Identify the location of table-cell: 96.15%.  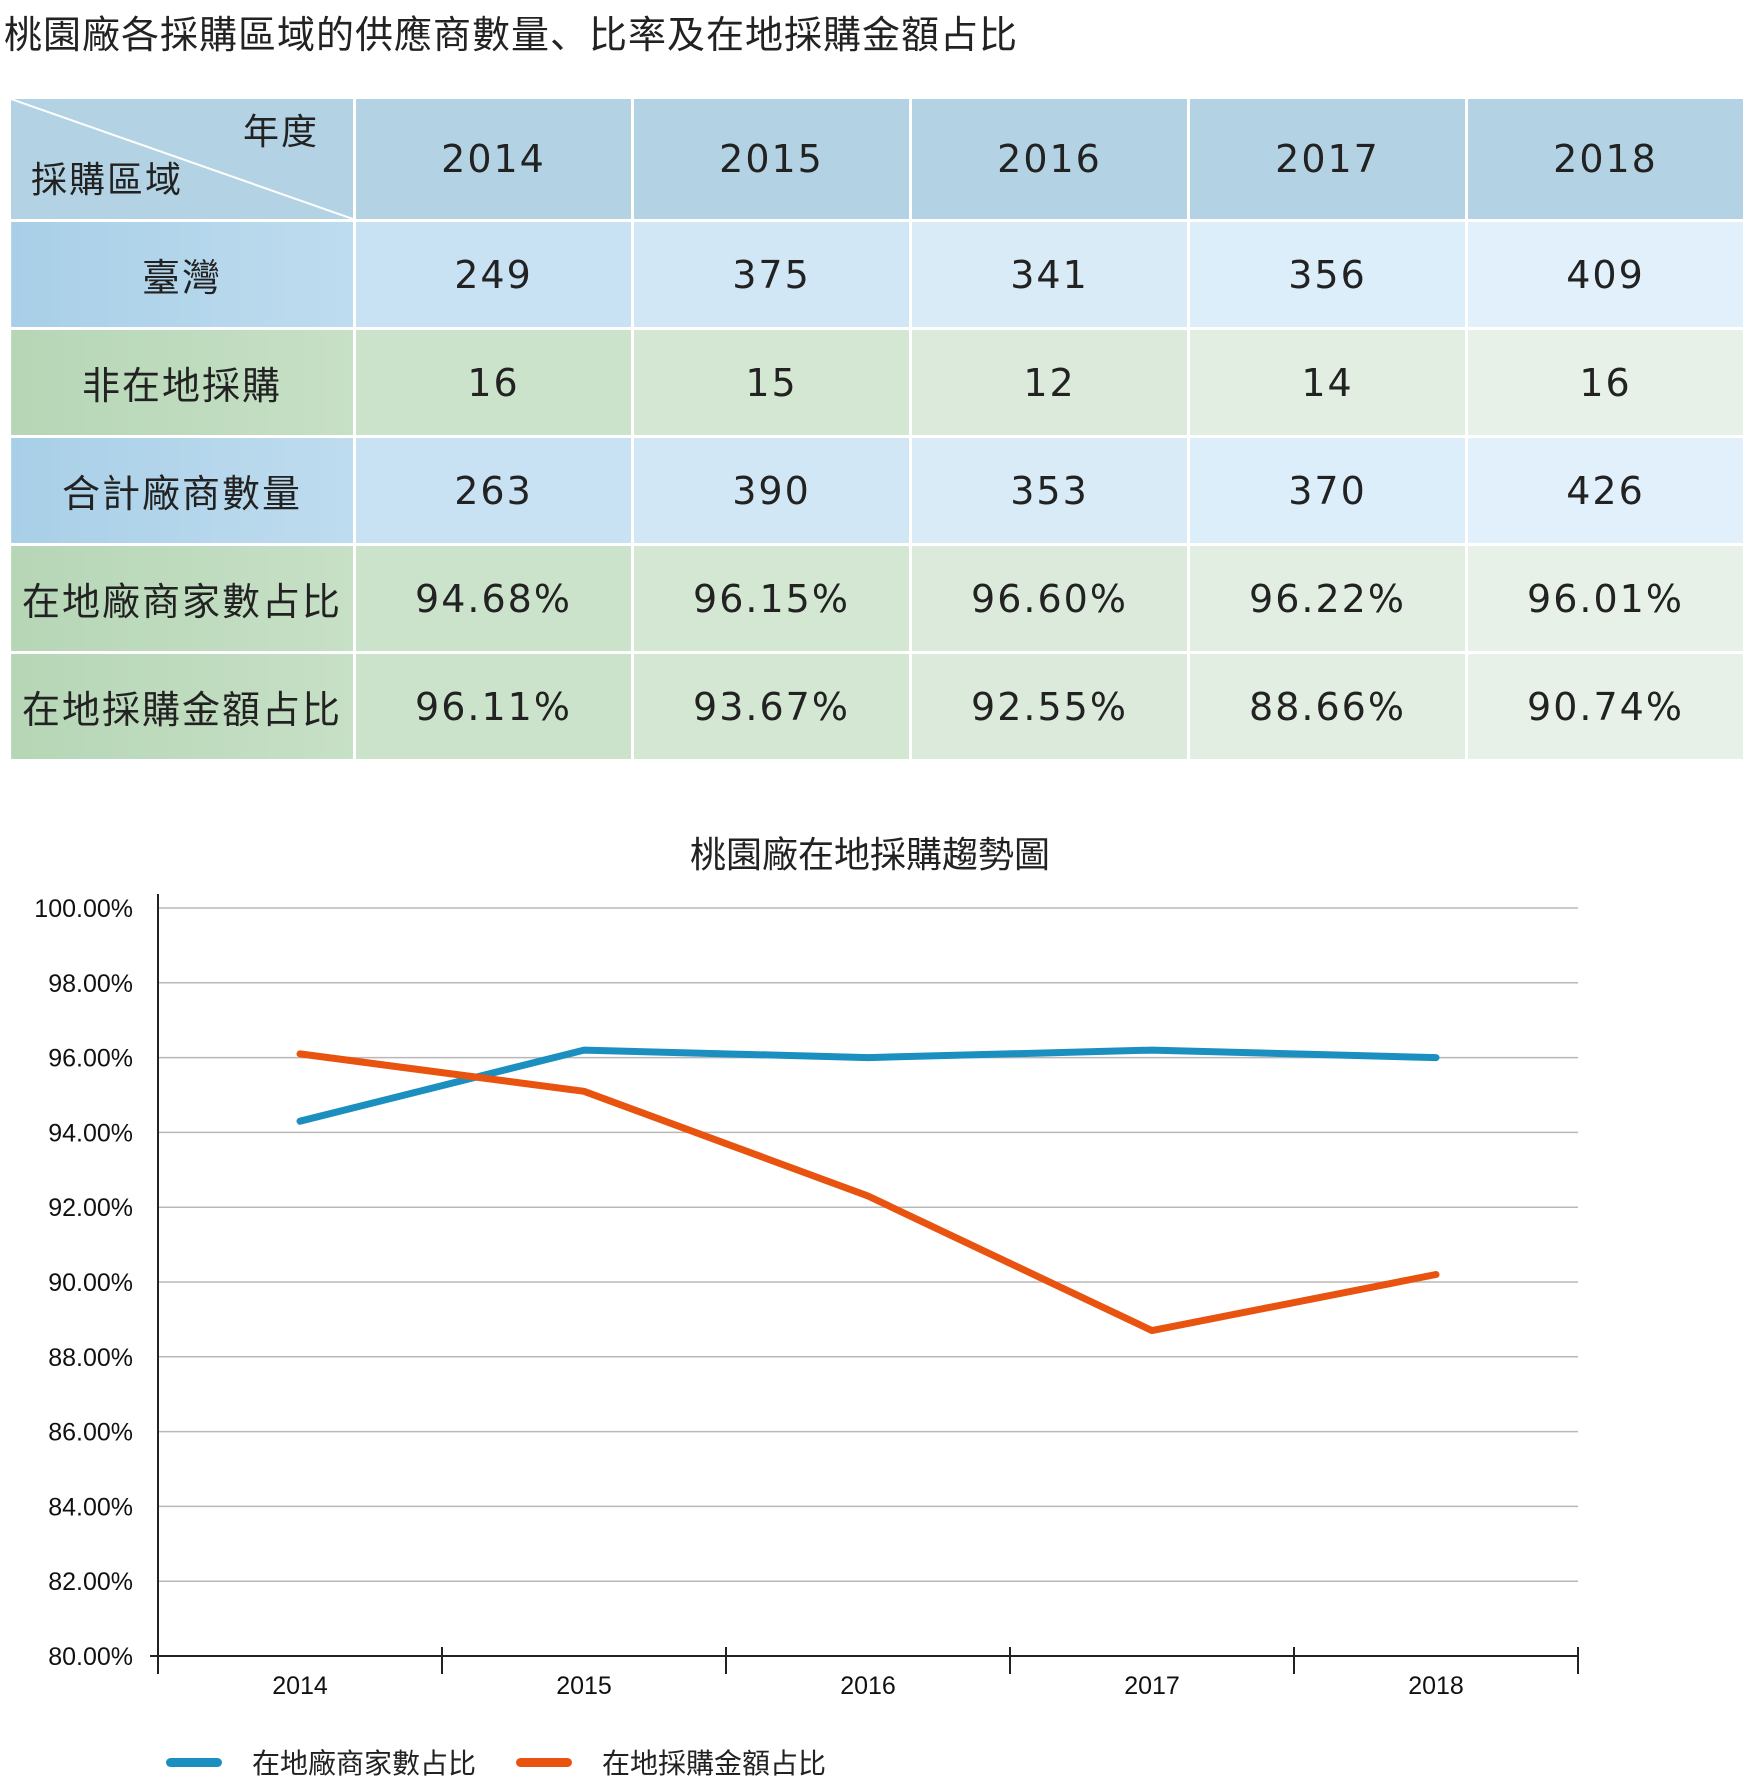
(771, 598).